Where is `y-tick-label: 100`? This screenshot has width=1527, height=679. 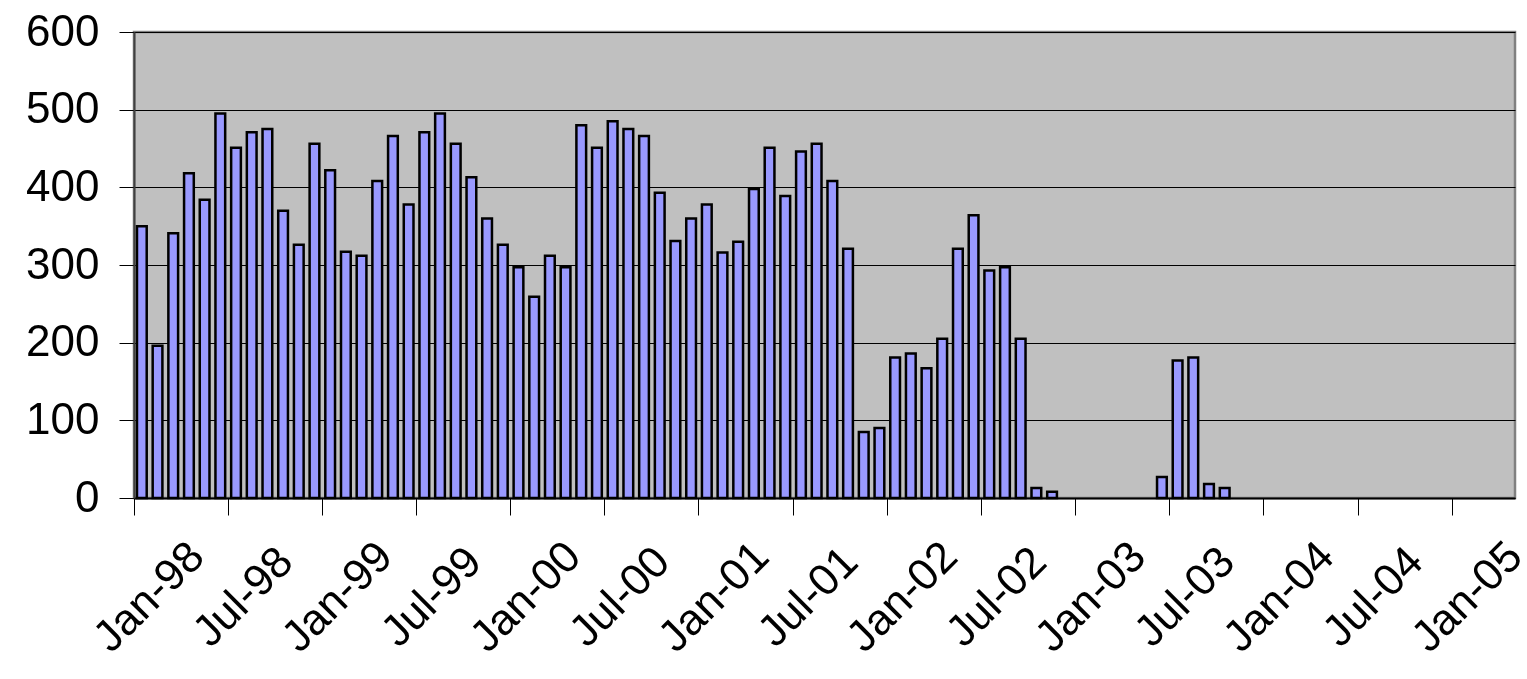 y-tick-label: 100 is located at coordinates (63, 418).